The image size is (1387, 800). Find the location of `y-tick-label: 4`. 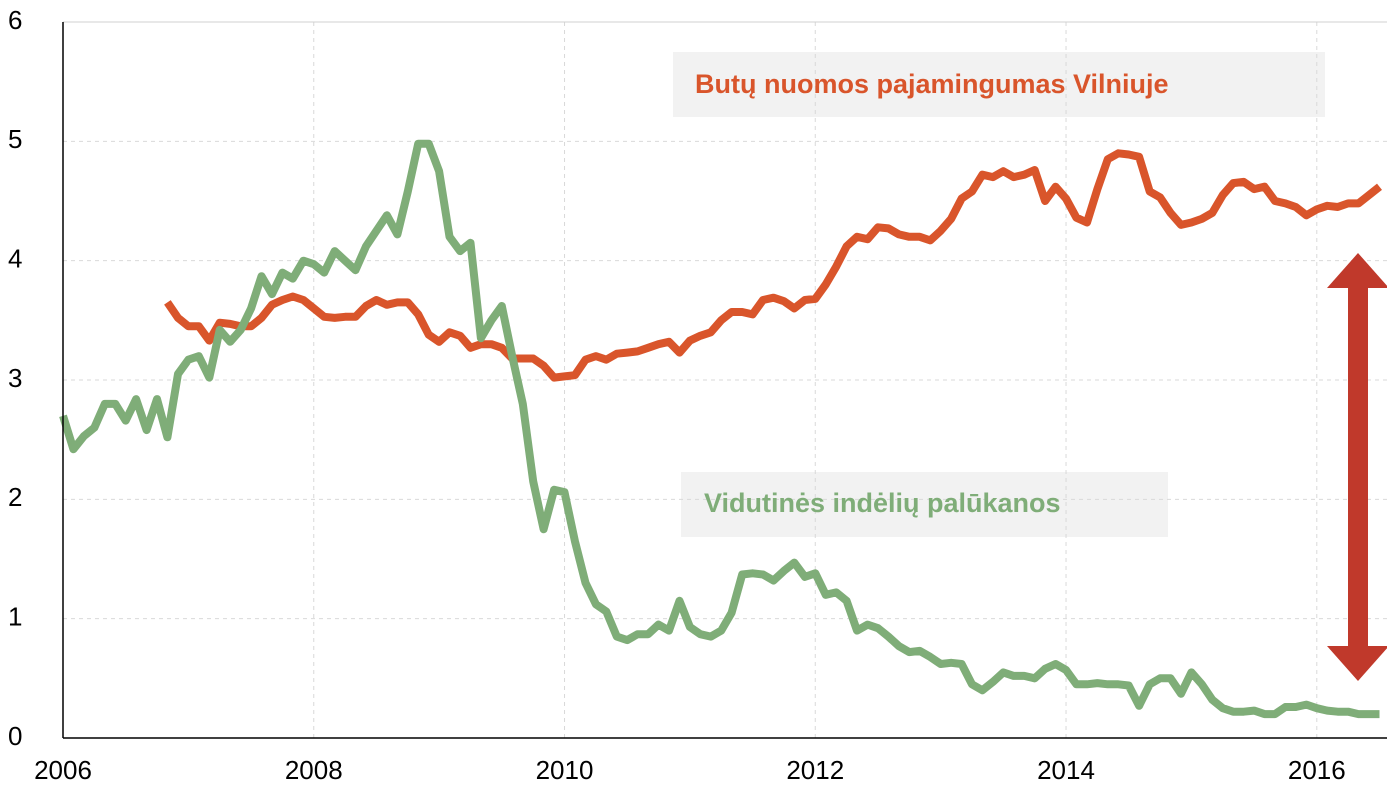

y-tick-label: 4 is located at coordinates (15, 259).